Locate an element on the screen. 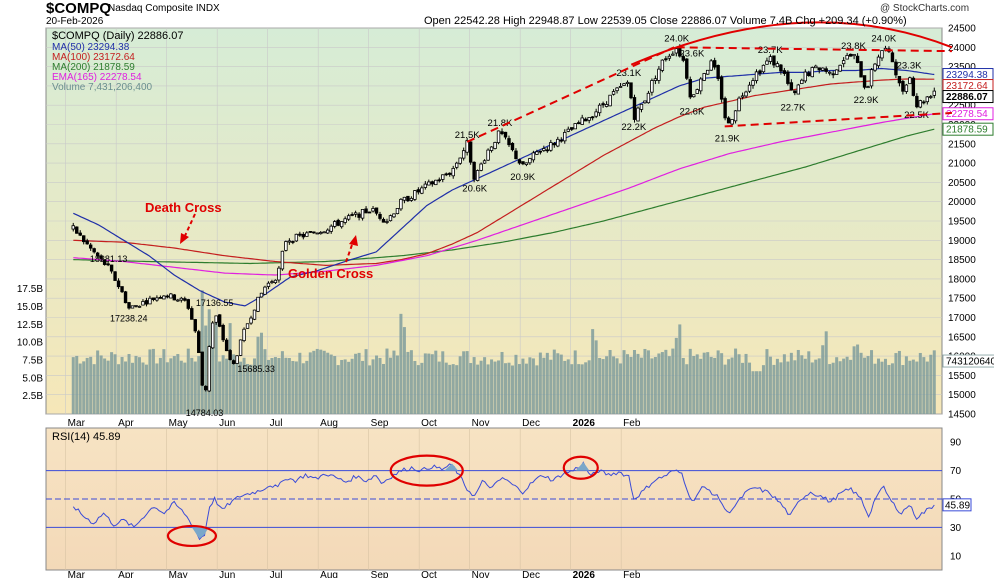 This screenshot has height=583, width=994. volume-tick-label: 7.5B is located at coordinates (32, 361).